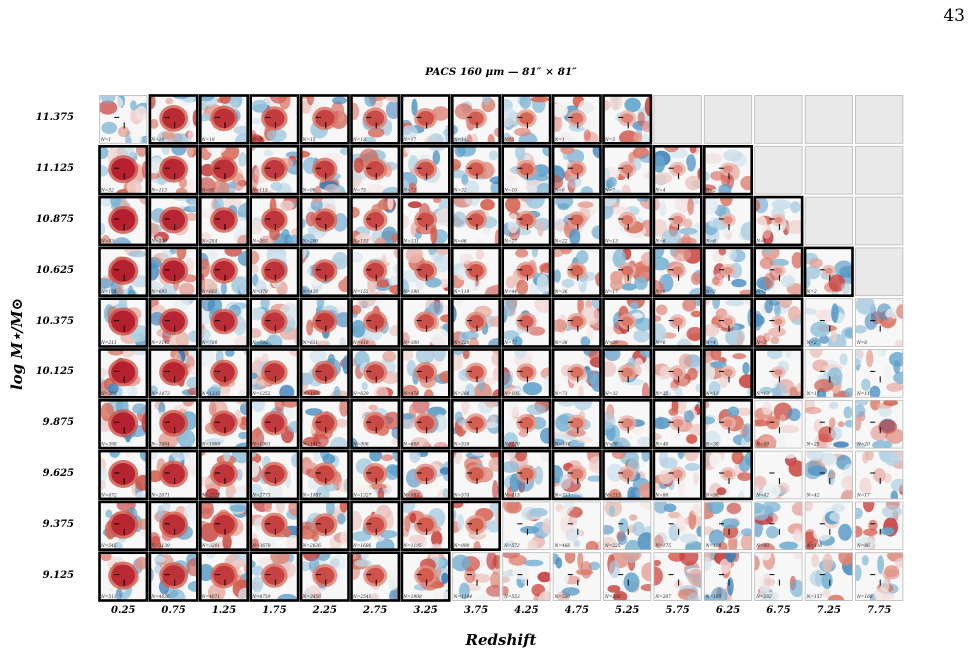 The height and width of the screenshot is (656, 971). Describe the element at coordinates (511, 546) in the screenshot. I see `stamp-count-label: N=572` at that location.